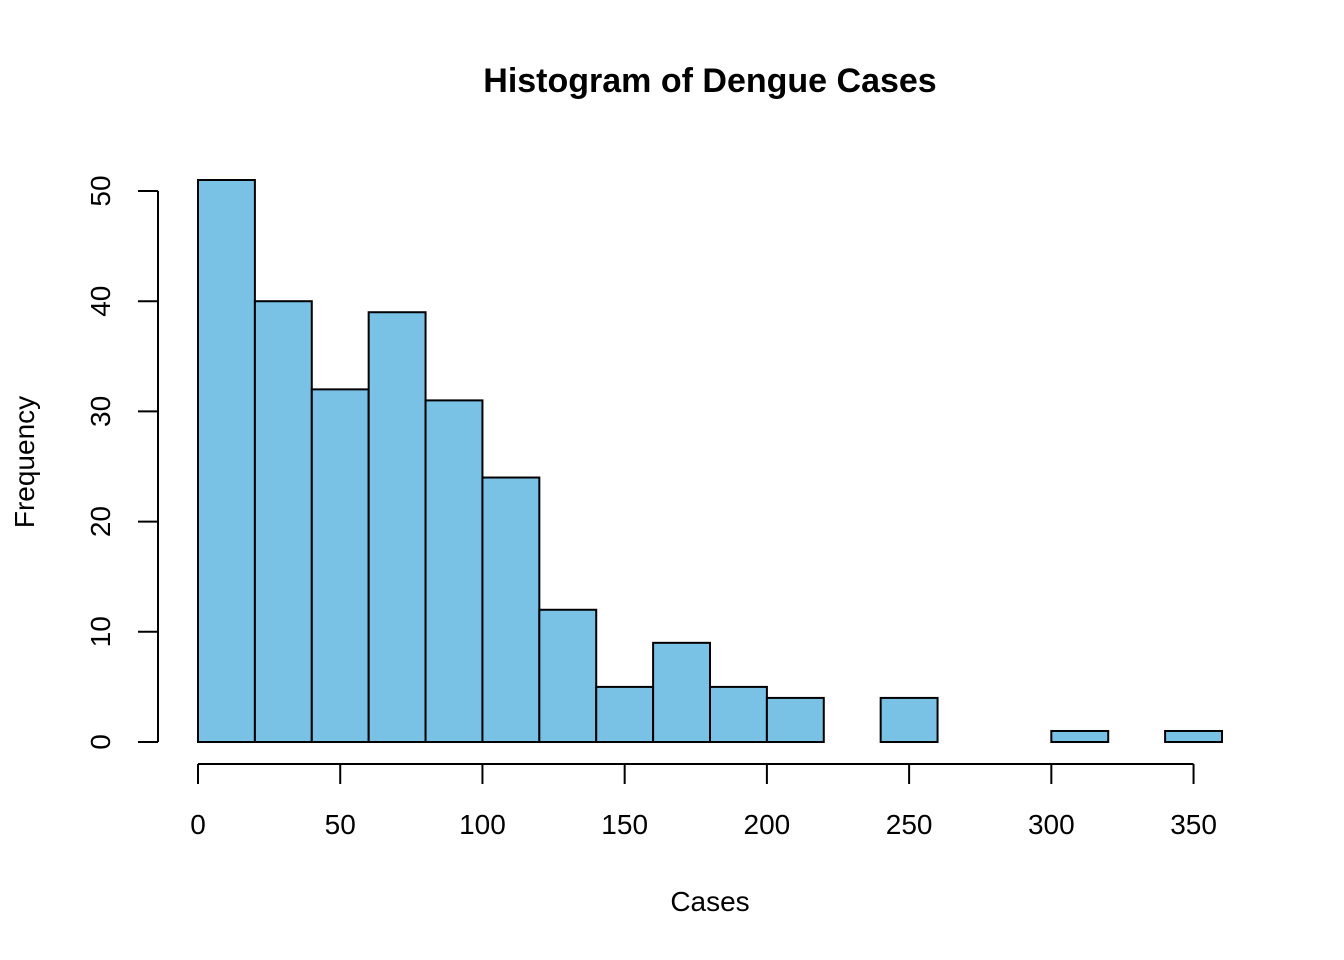  What do you see at coordinates (122, 462) in the screenshot?
I see `y-axis: 0 10 20 30 40 50` at bounding box center [122, 462].